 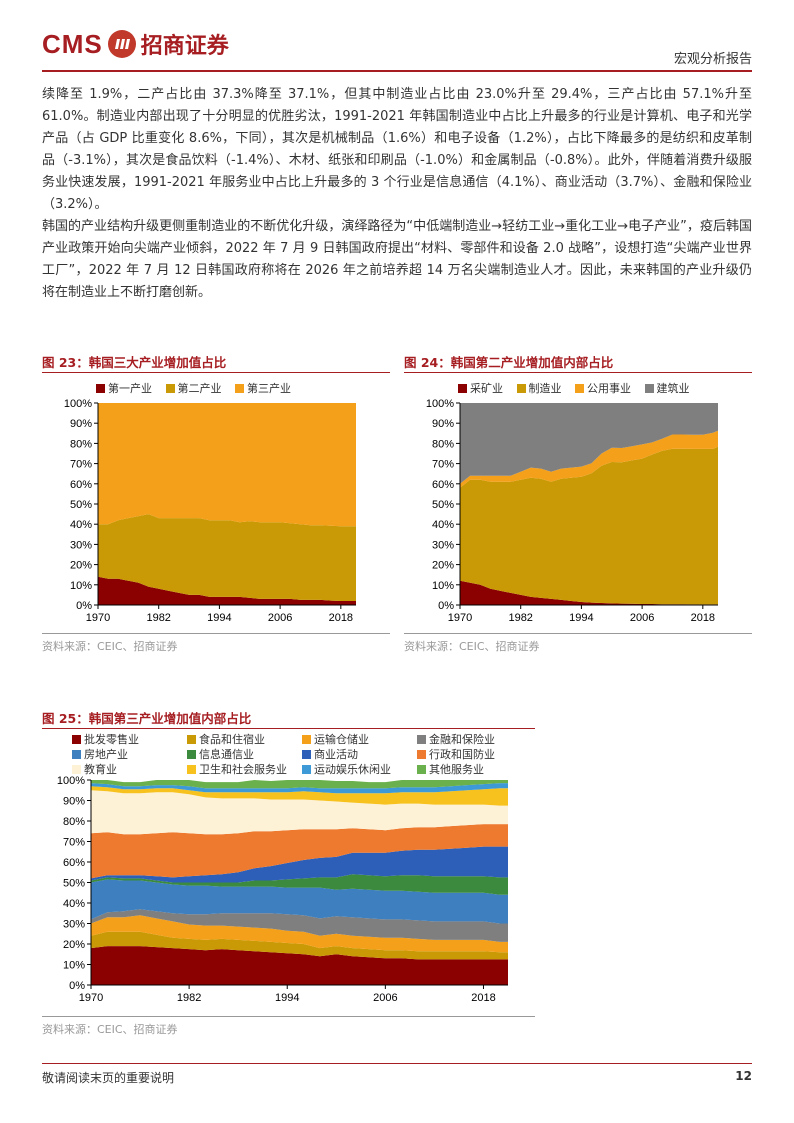 What do you see at coordinates (469, 754) in the screenshot?
I see `legend-item-public-admin: 行政和国防业` at bounding box center [469, 754].